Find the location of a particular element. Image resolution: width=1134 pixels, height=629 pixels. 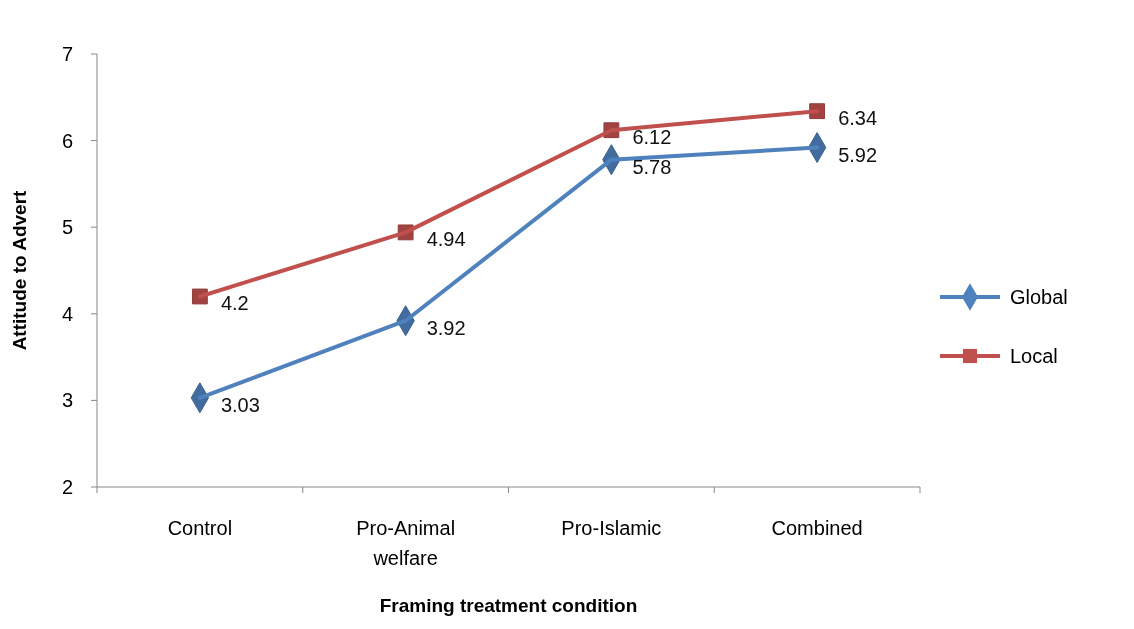

data-label: 3.03 is located at coordinates (240, 404).